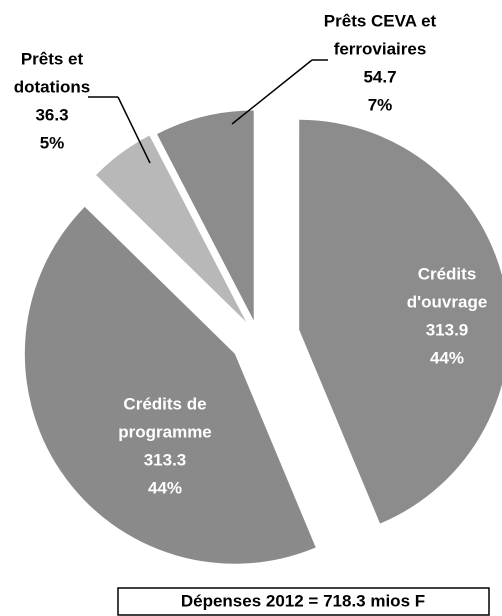 The height and width of the screenshot is (616, 502). What do you see at coordinates (52, 86) in the screenshot?
I see `slice-label: dotations` at bounding box center [52, 86].